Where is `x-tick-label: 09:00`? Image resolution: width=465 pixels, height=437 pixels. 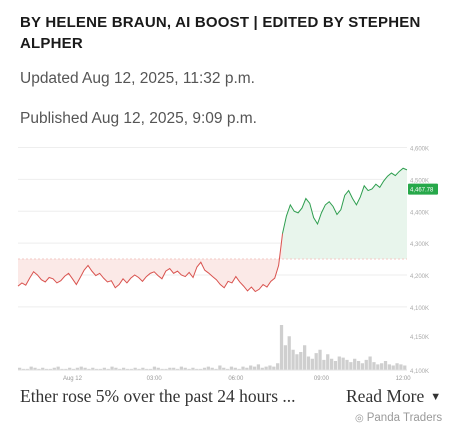
x-tick-label: 09:00 is located at coordinates (322, 379).